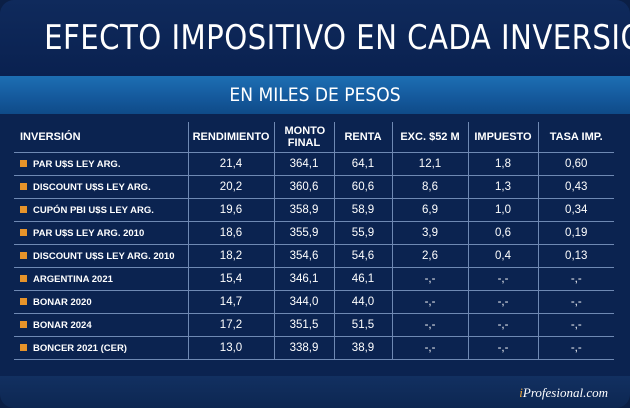  What do you see at coordinates (576, 164) in the screenshot?
I see `cell-tasa: 0,60` at bounding box center [576, 164].